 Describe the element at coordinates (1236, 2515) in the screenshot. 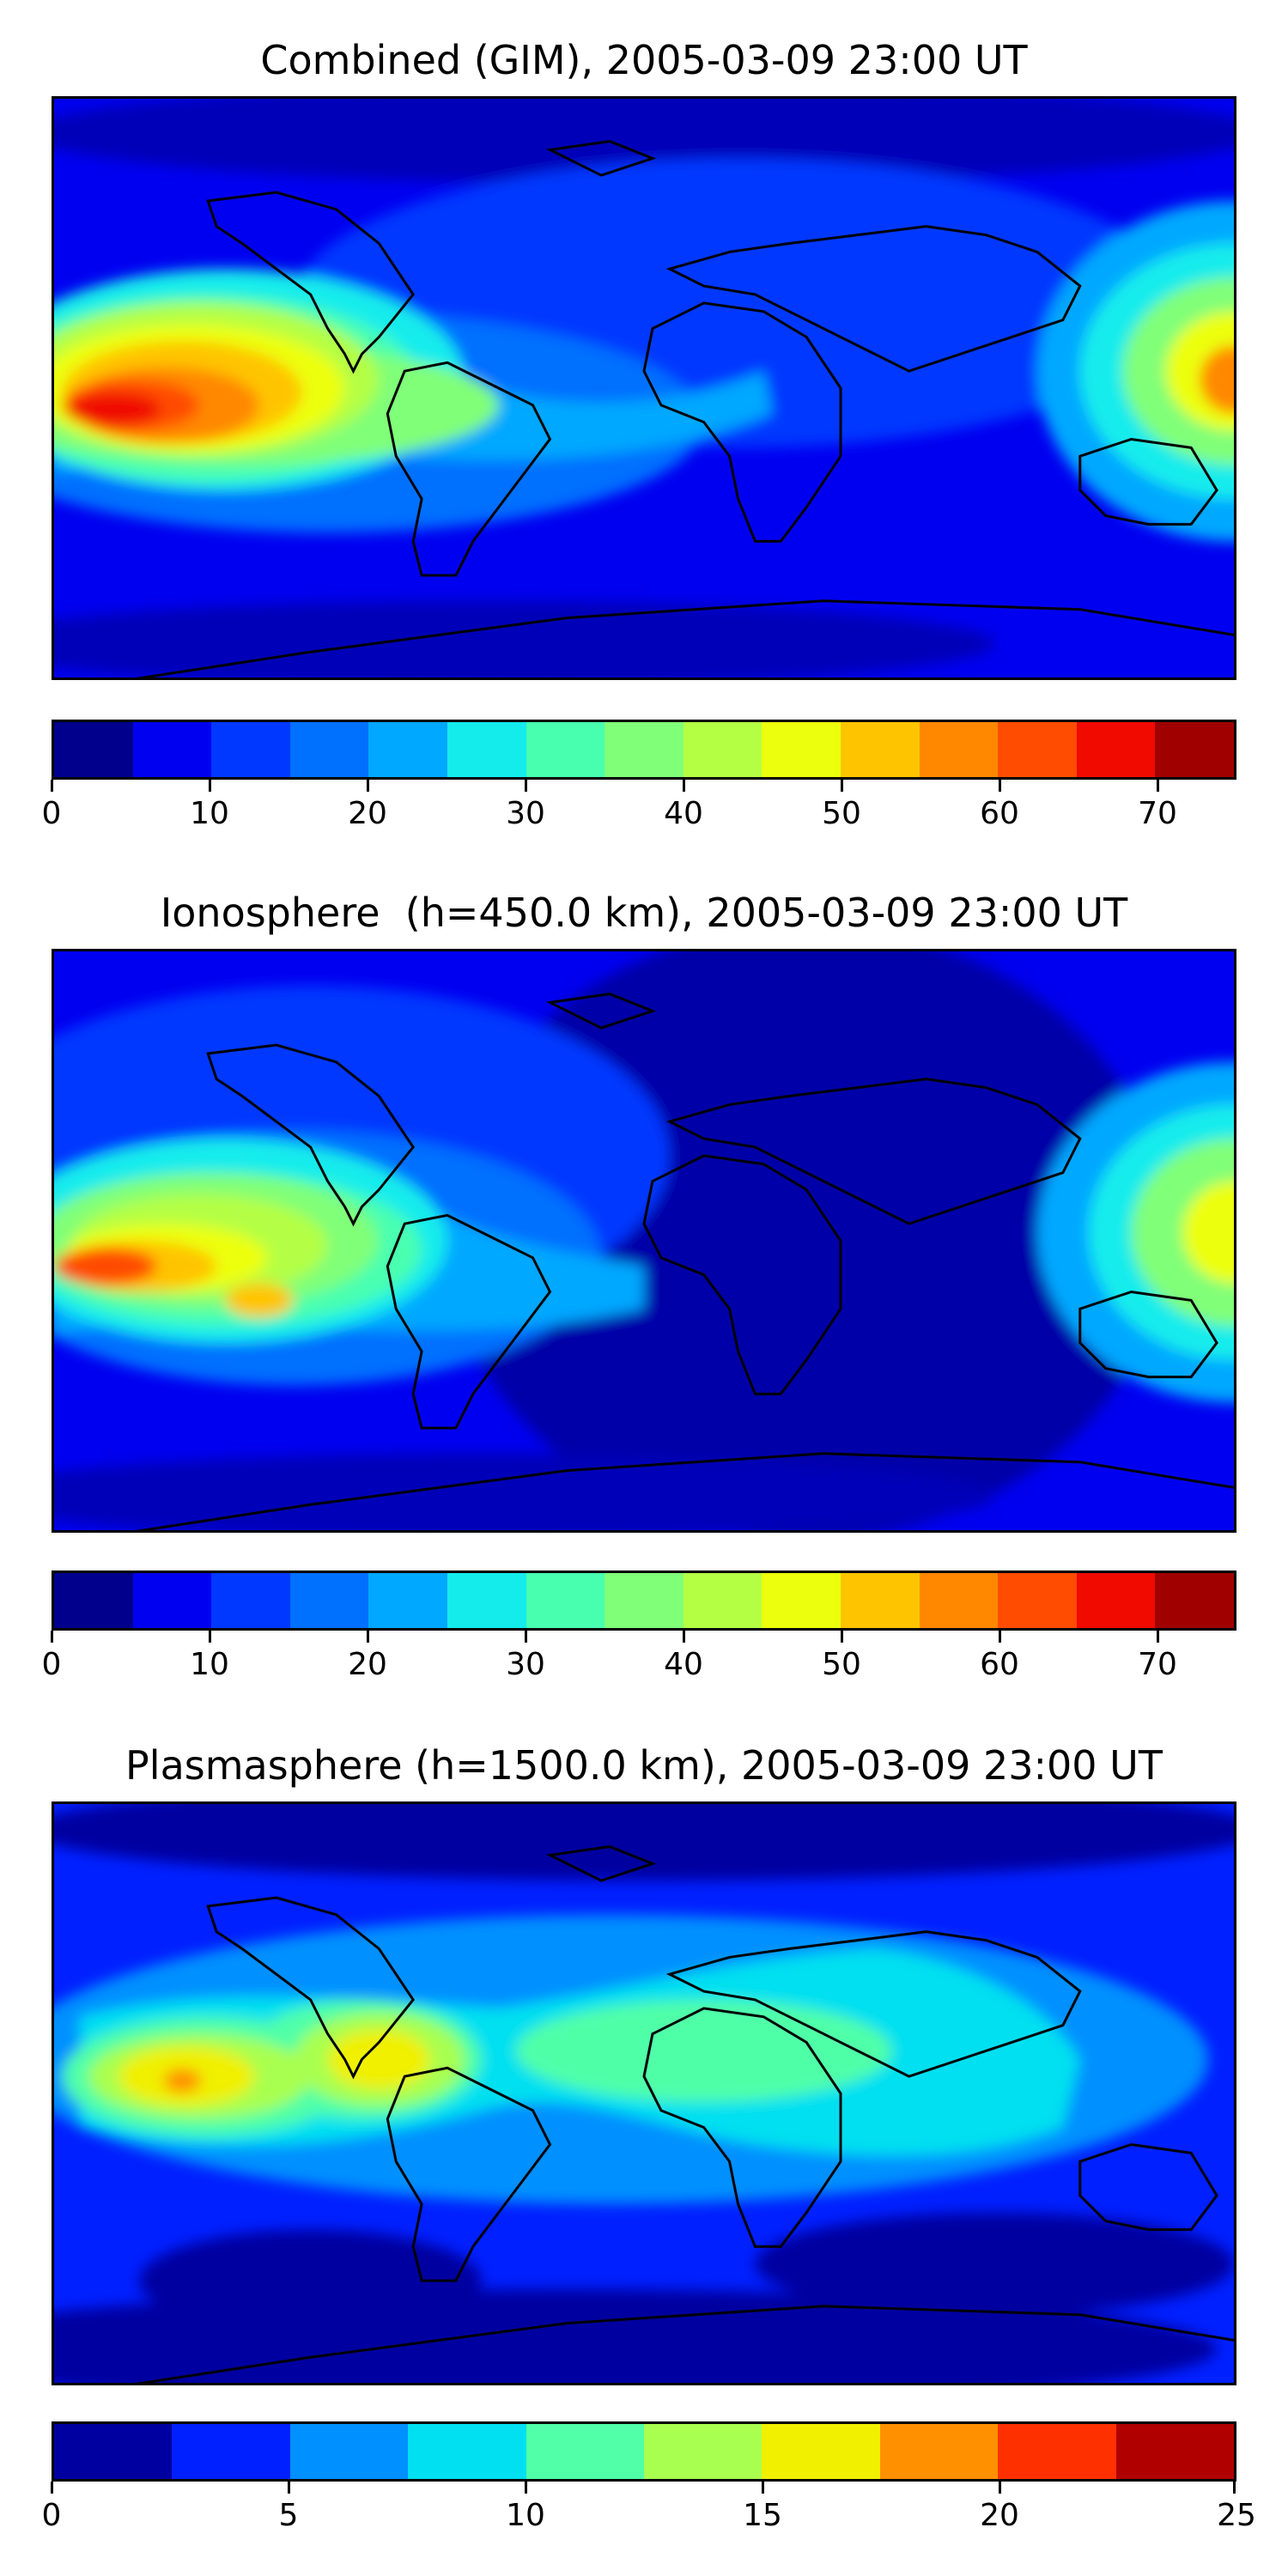

I see `colorbar-tick-label: 25` at that location.